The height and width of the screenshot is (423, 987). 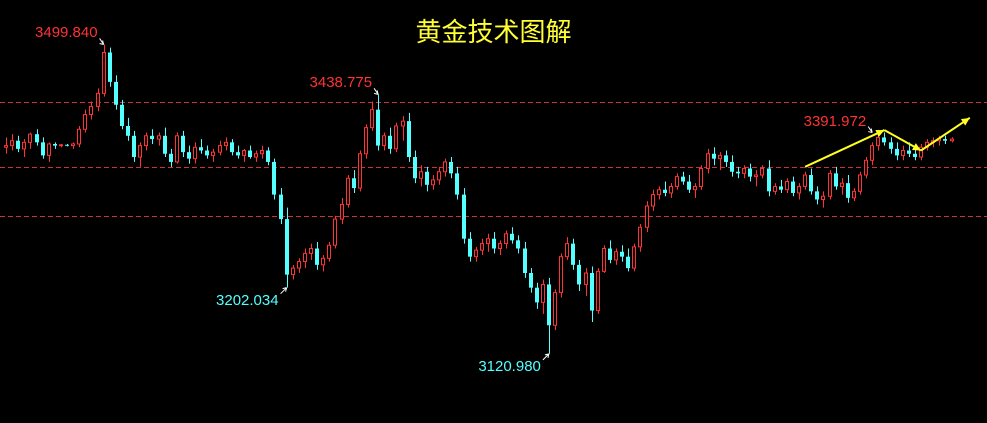 I want to click on forecast-arrow-head, so click(x=965, y=121).